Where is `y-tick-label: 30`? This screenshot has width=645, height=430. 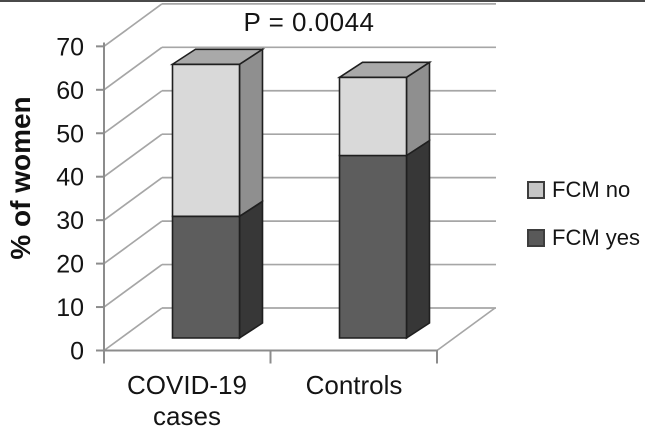
y-tick-label: 30 is located at coordinates (70, 221).